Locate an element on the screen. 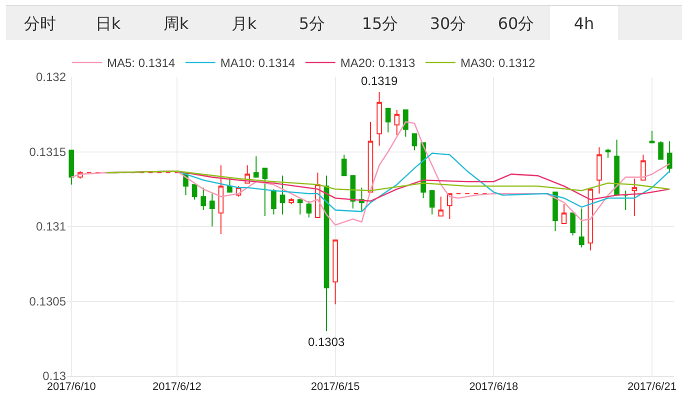  category-label: 分时 is located at coordinates (40, 24).